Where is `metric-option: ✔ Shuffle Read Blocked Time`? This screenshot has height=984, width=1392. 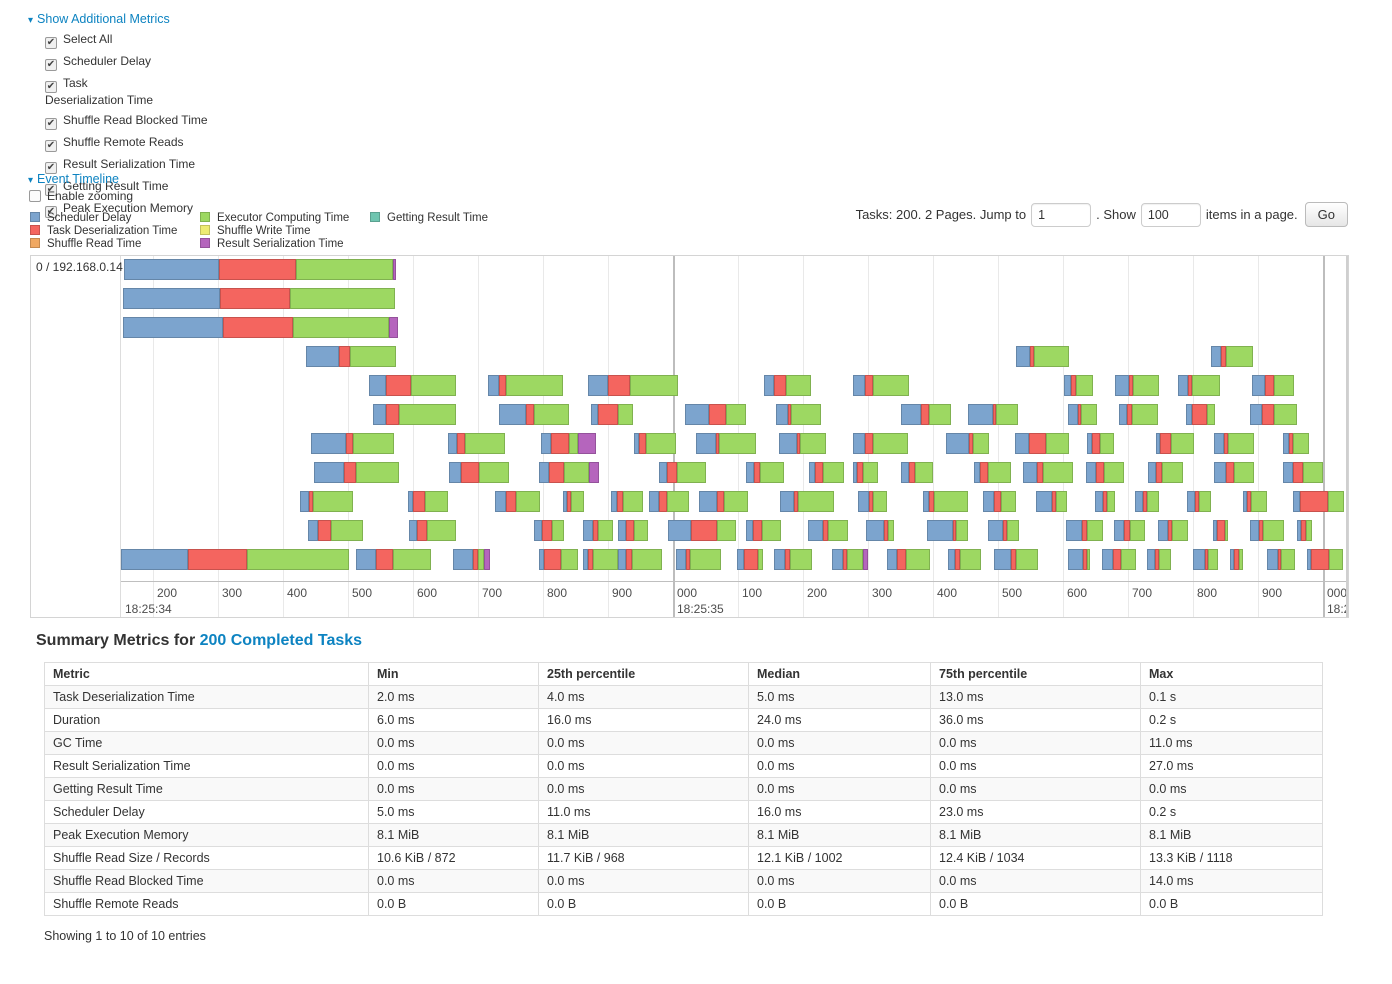
metric-option: ✔ Shuffle Read Blocked Time is located at coordinates (151, 121).